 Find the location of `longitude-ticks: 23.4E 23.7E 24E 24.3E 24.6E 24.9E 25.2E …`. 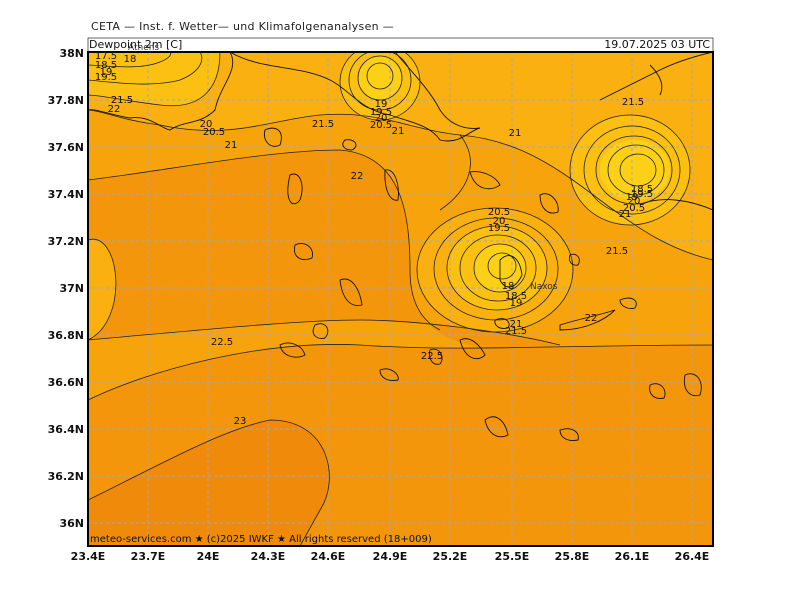

longitude-ticks: 23.4E 23.7E 24E 24.3E 24.6E 24.9E 25.2E … is located at coordinates (390, 556).